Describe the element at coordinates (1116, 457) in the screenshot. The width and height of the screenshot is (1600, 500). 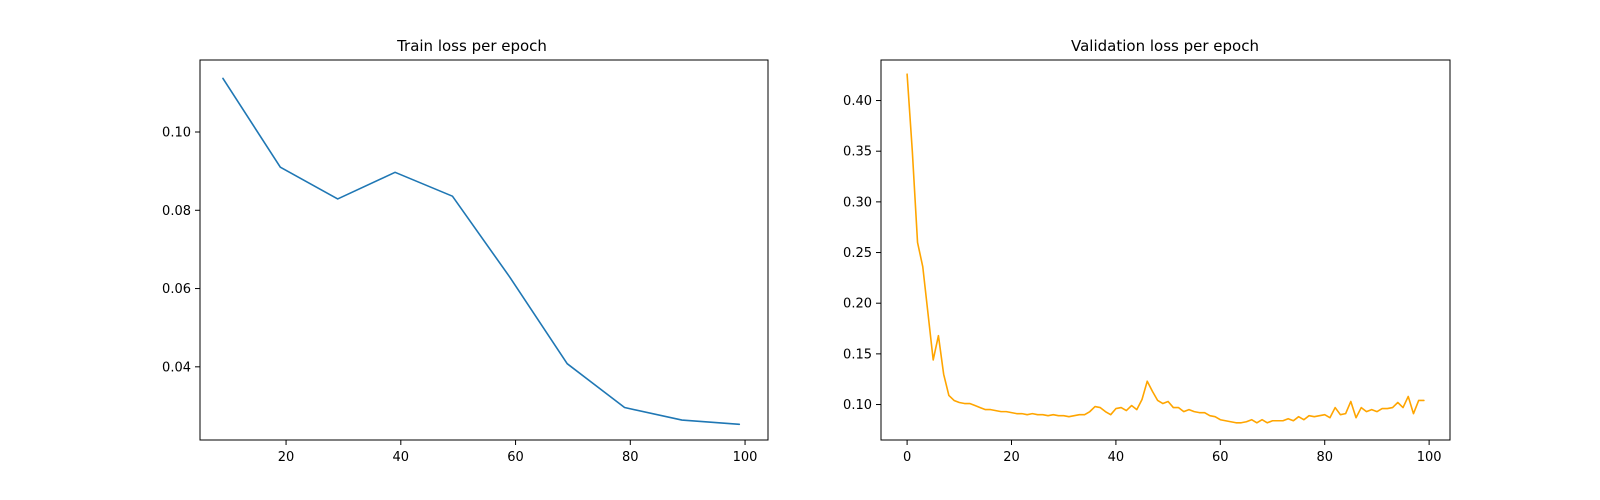
I see `validation-x-tick-label: 40` at that location.